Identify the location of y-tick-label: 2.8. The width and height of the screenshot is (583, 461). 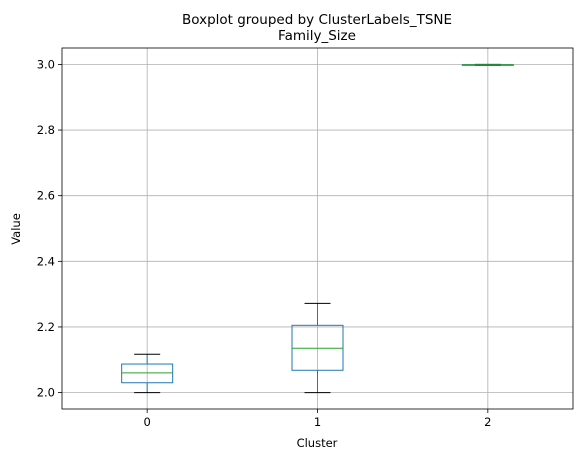
(46, 130).